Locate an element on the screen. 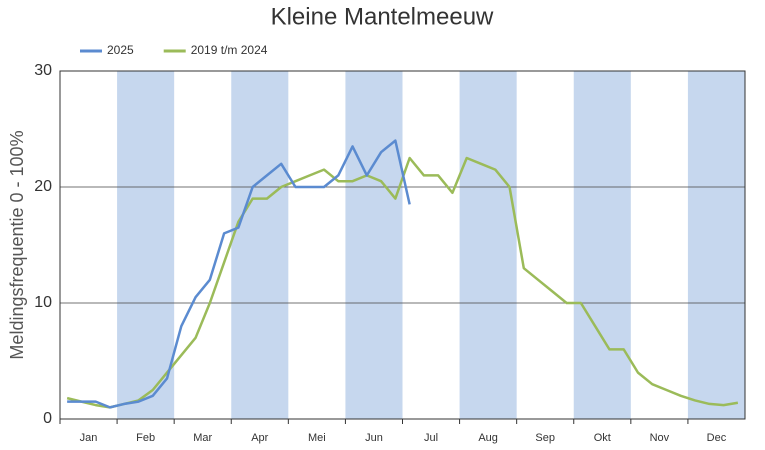  legend-label: 2019 t/m 2024 is located at coordinates (229, 50).